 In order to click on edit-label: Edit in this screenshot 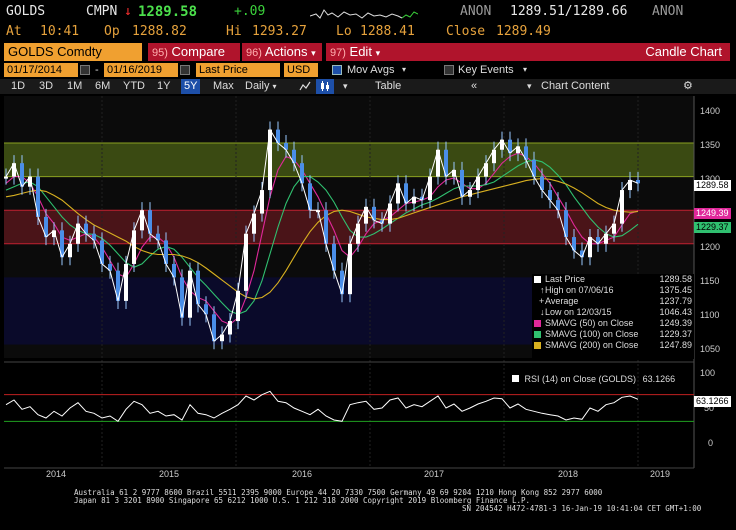, I will do `click(360, 51)`.